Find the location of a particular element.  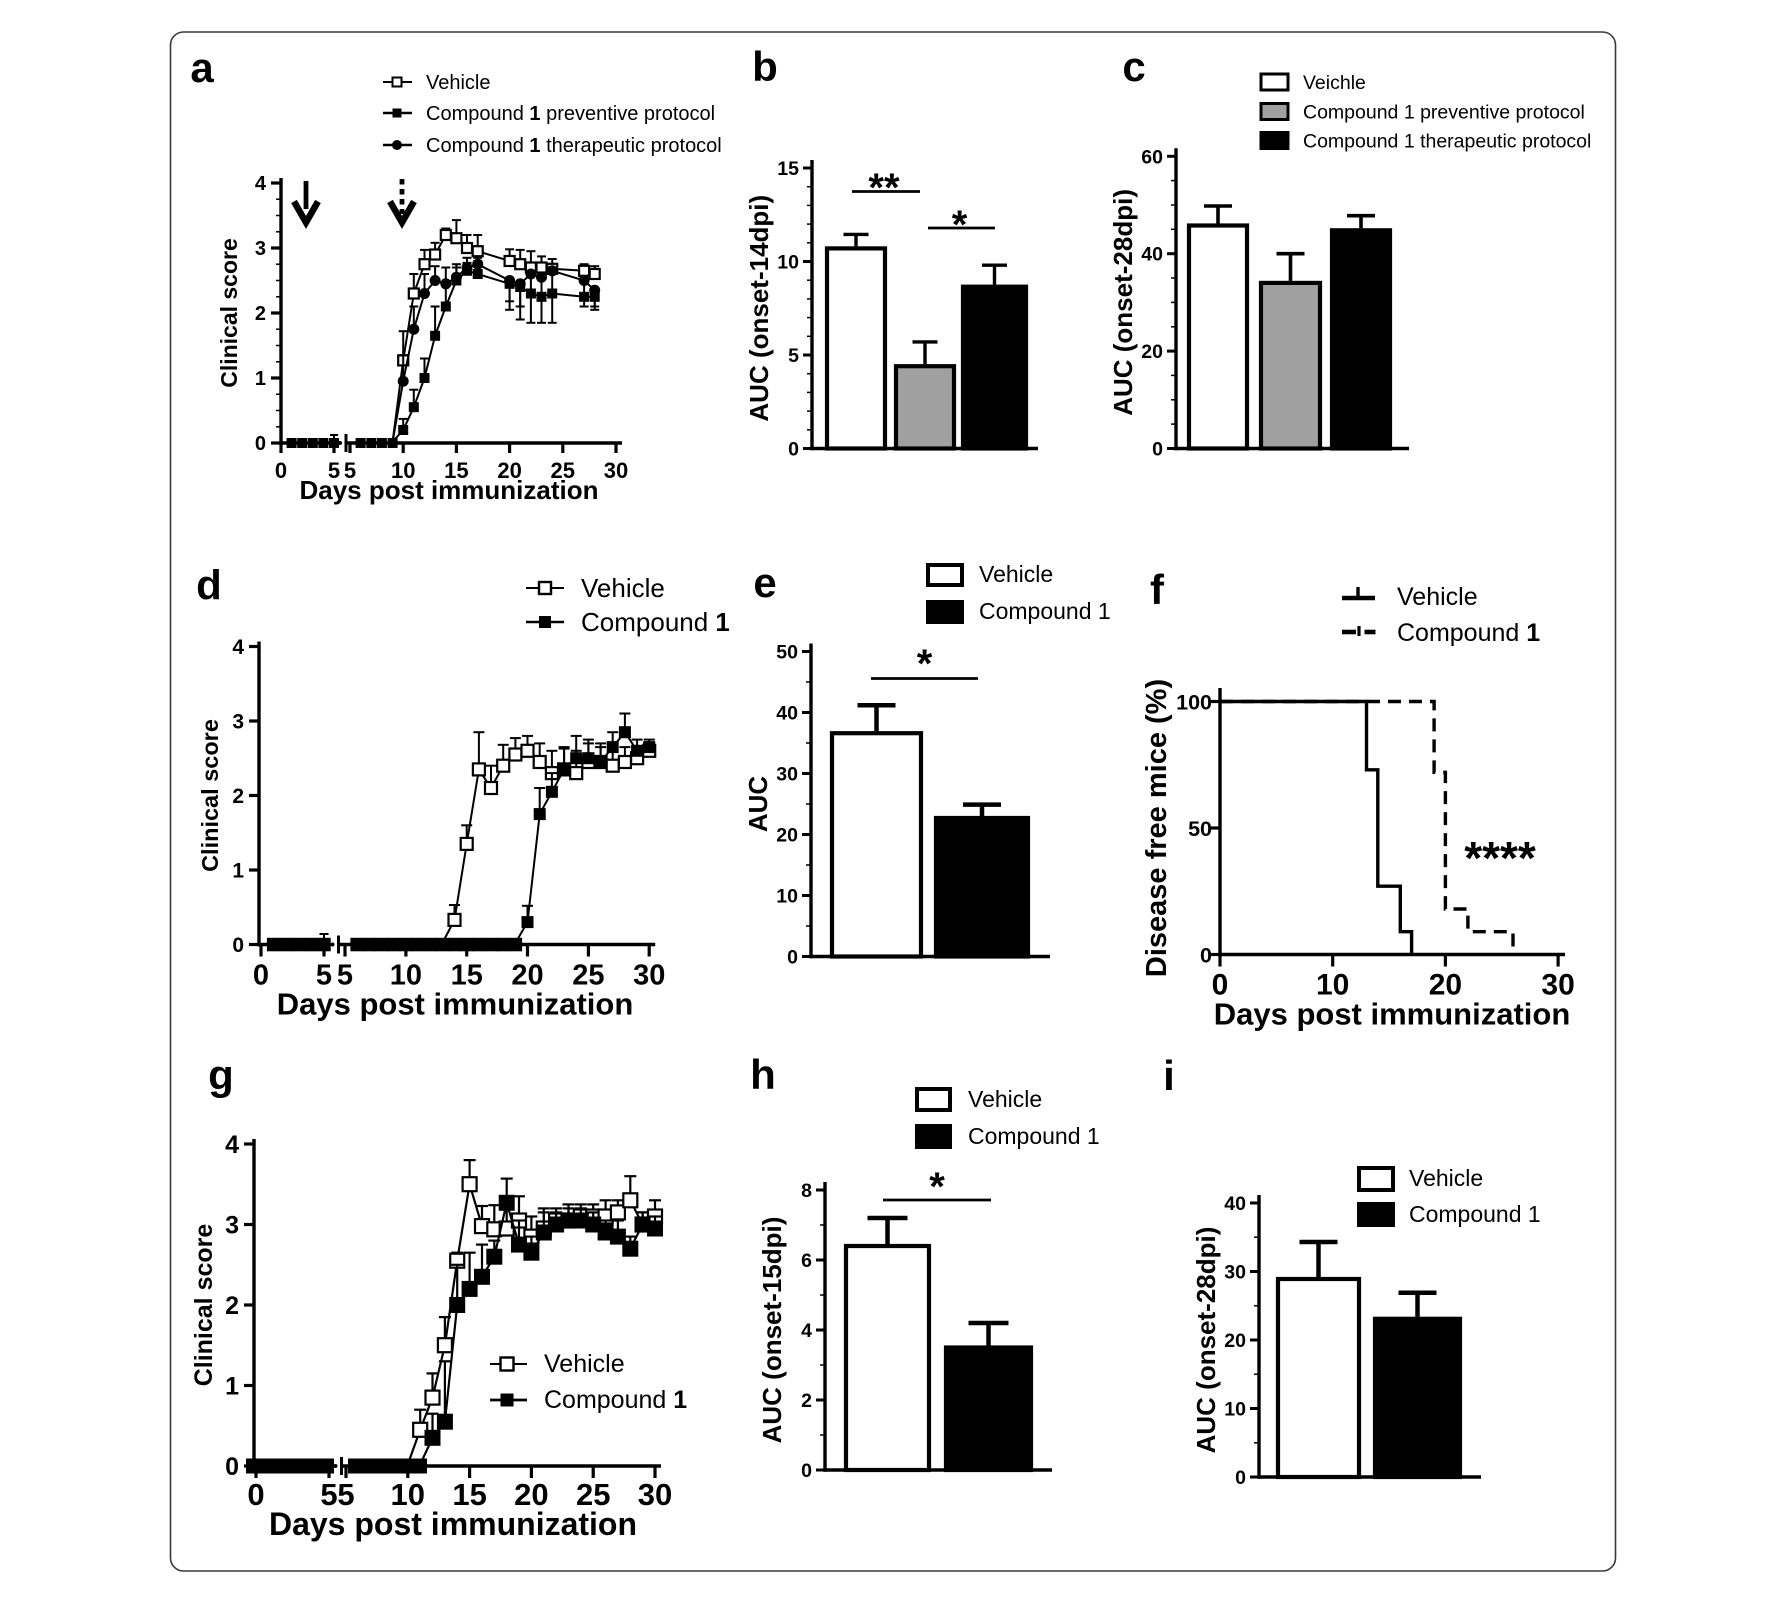

svg-text: AUC (onset-14dpi) is located at coordinates (759, 308).